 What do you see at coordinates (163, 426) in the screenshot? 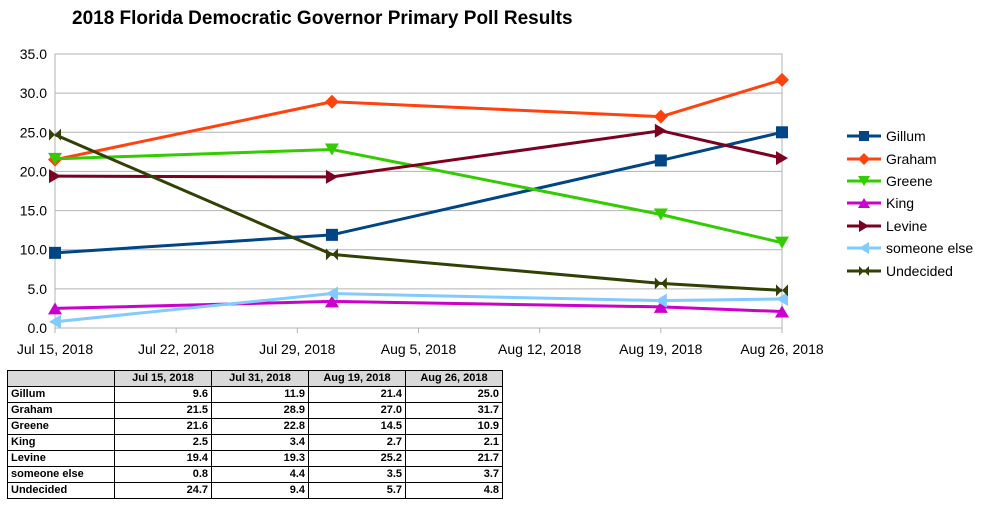
I see `table-cell: 21.6` at bounding box center [163, 426].